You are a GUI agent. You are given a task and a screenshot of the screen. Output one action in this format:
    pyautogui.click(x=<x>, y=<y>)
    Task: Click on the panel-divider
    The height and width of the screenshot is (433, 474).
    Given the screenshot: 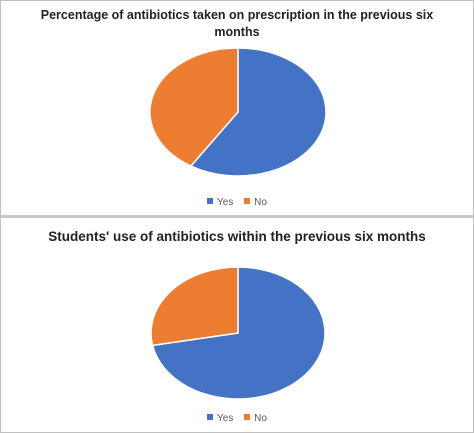 What is the action you would take?
    pyautogui.click(x=237, y=216)
    